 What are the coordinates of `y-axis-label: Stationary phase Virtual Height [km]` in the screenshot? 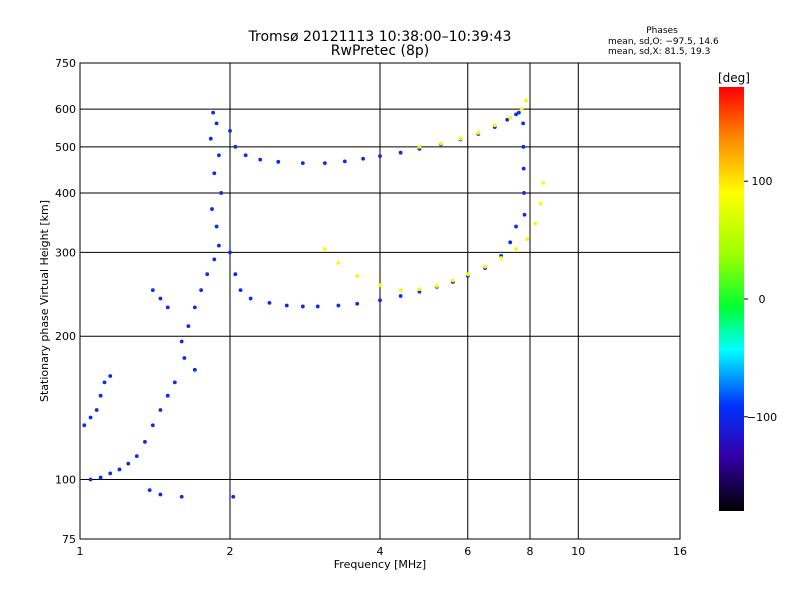 It's located at (44, 301).